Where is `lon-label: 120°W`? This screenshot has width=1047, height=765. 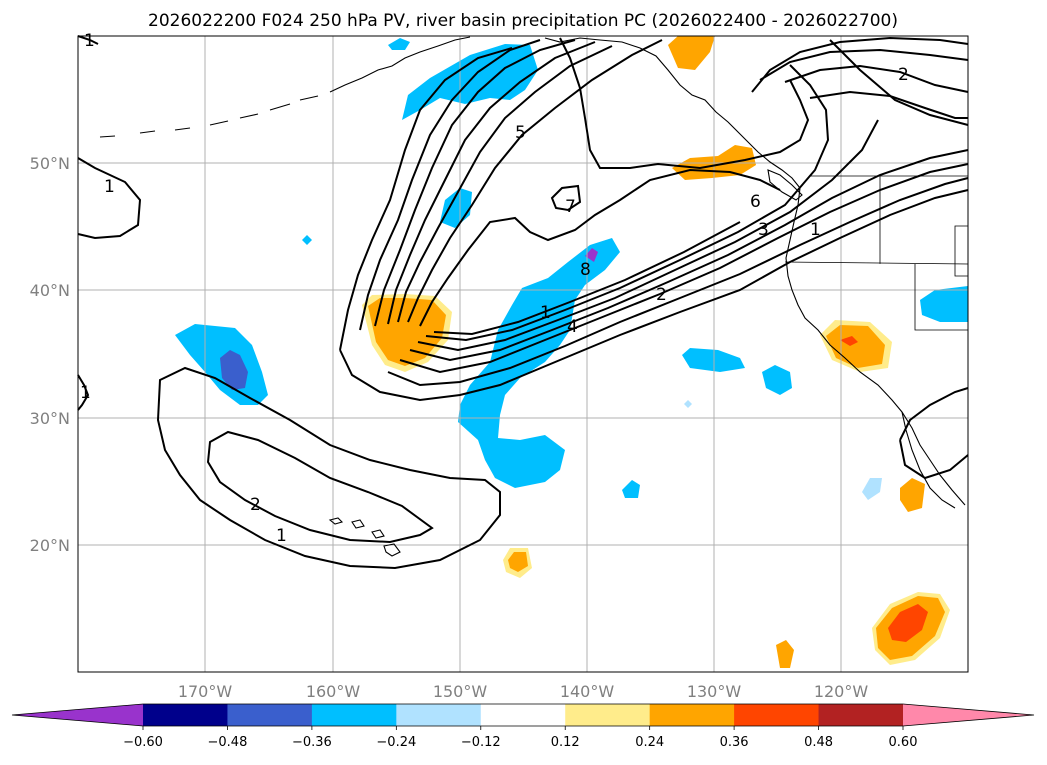
lon-label: 120°W is located at coordinates (841, 691).